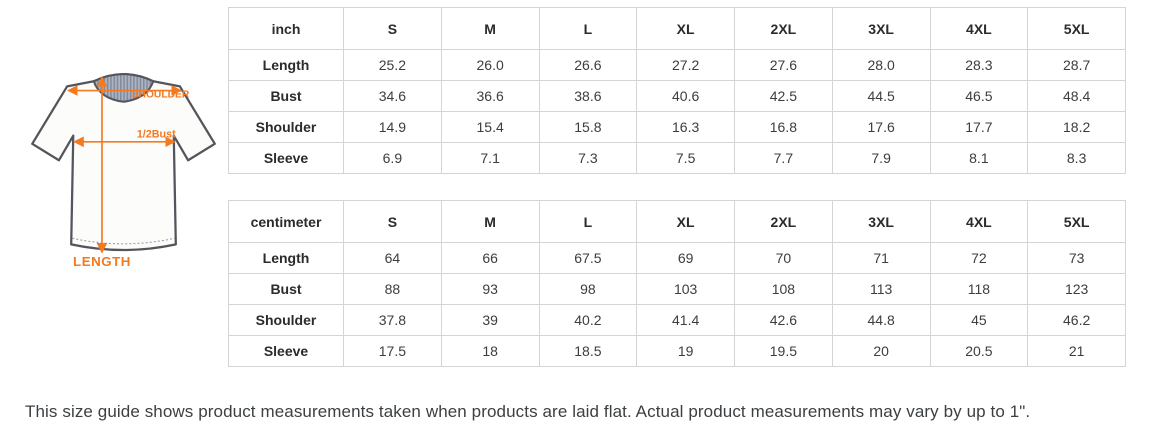 This screenshot has width=1176, height=448. I want to click on measurement-cell: 15.8, so click(588, 127).